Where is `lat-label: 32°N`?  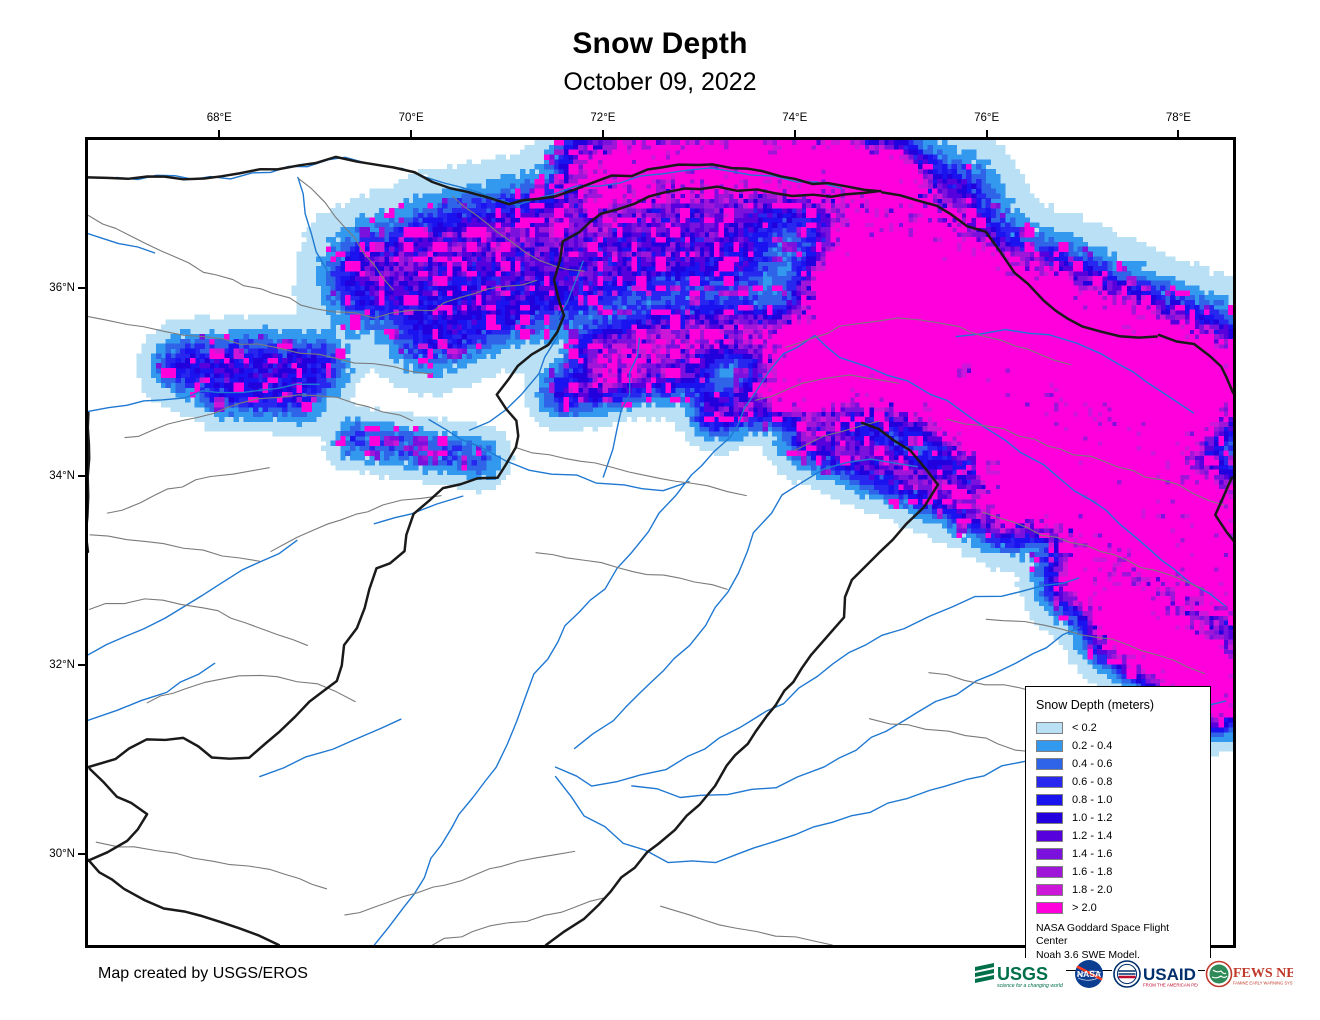 lat-label: 32°N is located at coordinates (62, 665).